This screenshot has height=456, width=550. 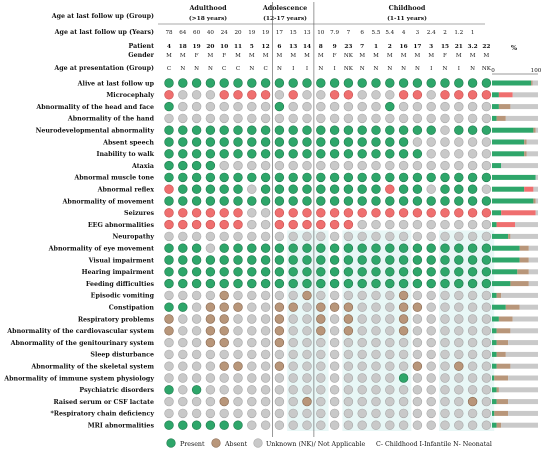 What do you see at coordinates (407, 8) in the screenshot?
I see `group-childhood-label: Childhood` at bounding box center [407, 8].